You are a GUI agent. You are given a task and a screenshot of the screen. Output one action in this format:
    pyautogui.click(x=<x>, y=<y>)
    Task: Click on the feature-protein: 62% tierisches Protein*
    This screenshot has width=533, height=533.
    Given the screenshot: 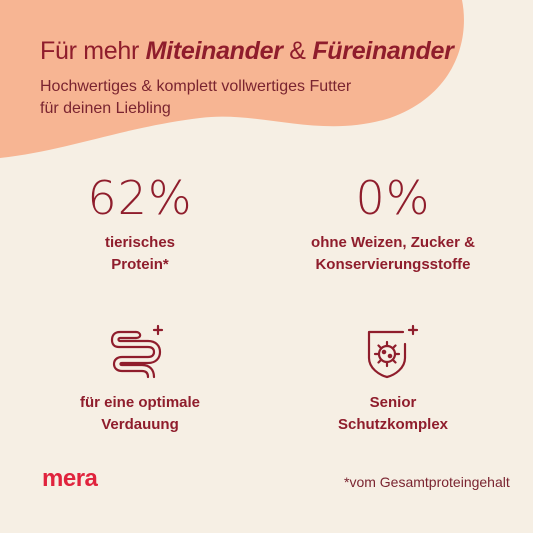 What is the action you would take?
    pyautogui.click(x=140, y=224)
    